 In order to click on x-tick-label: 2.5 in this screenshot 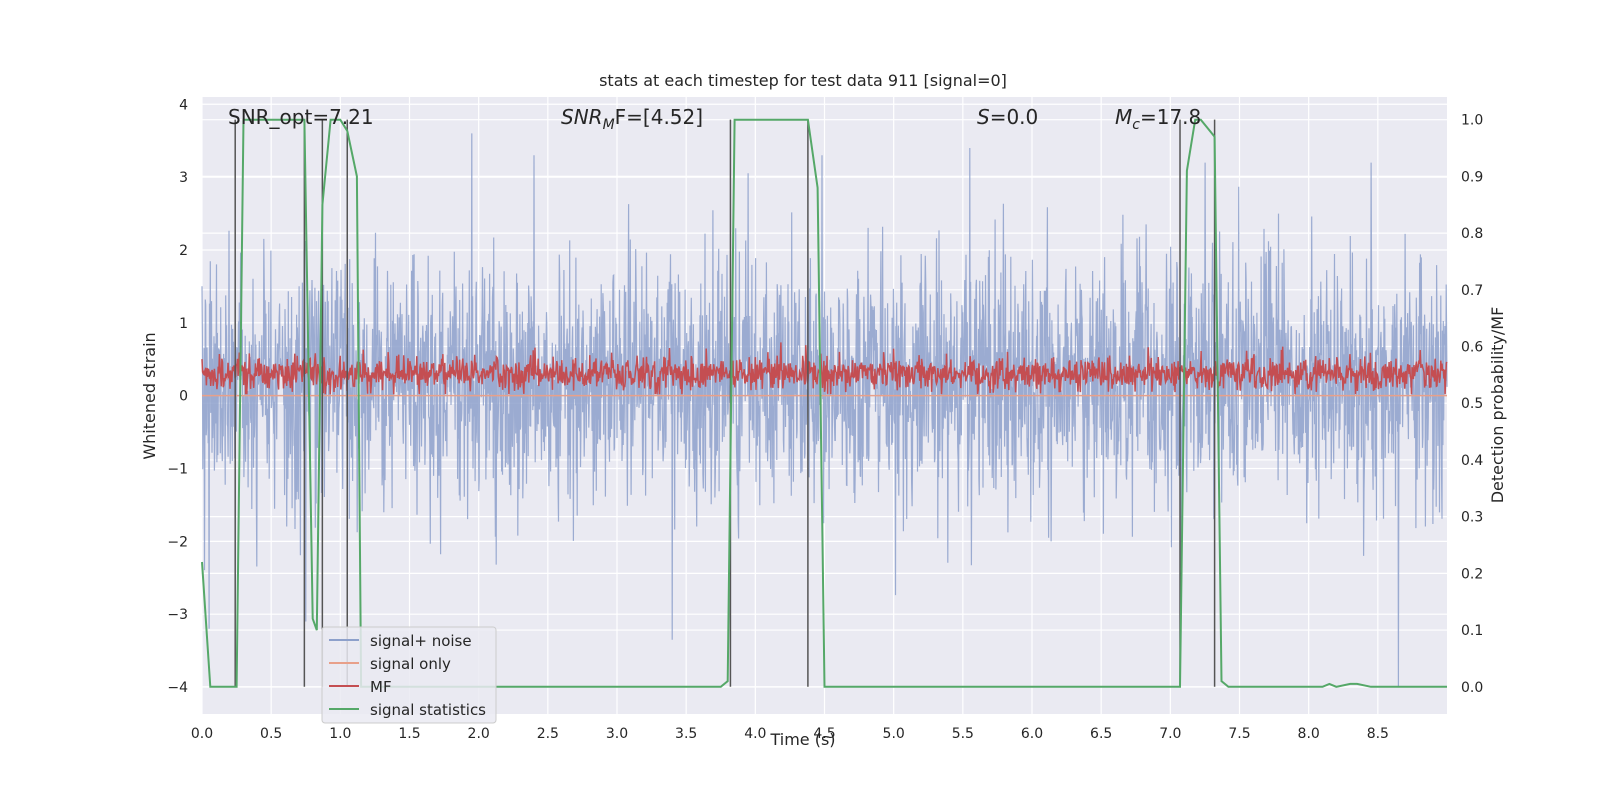, I will do `click(548, 734)`.